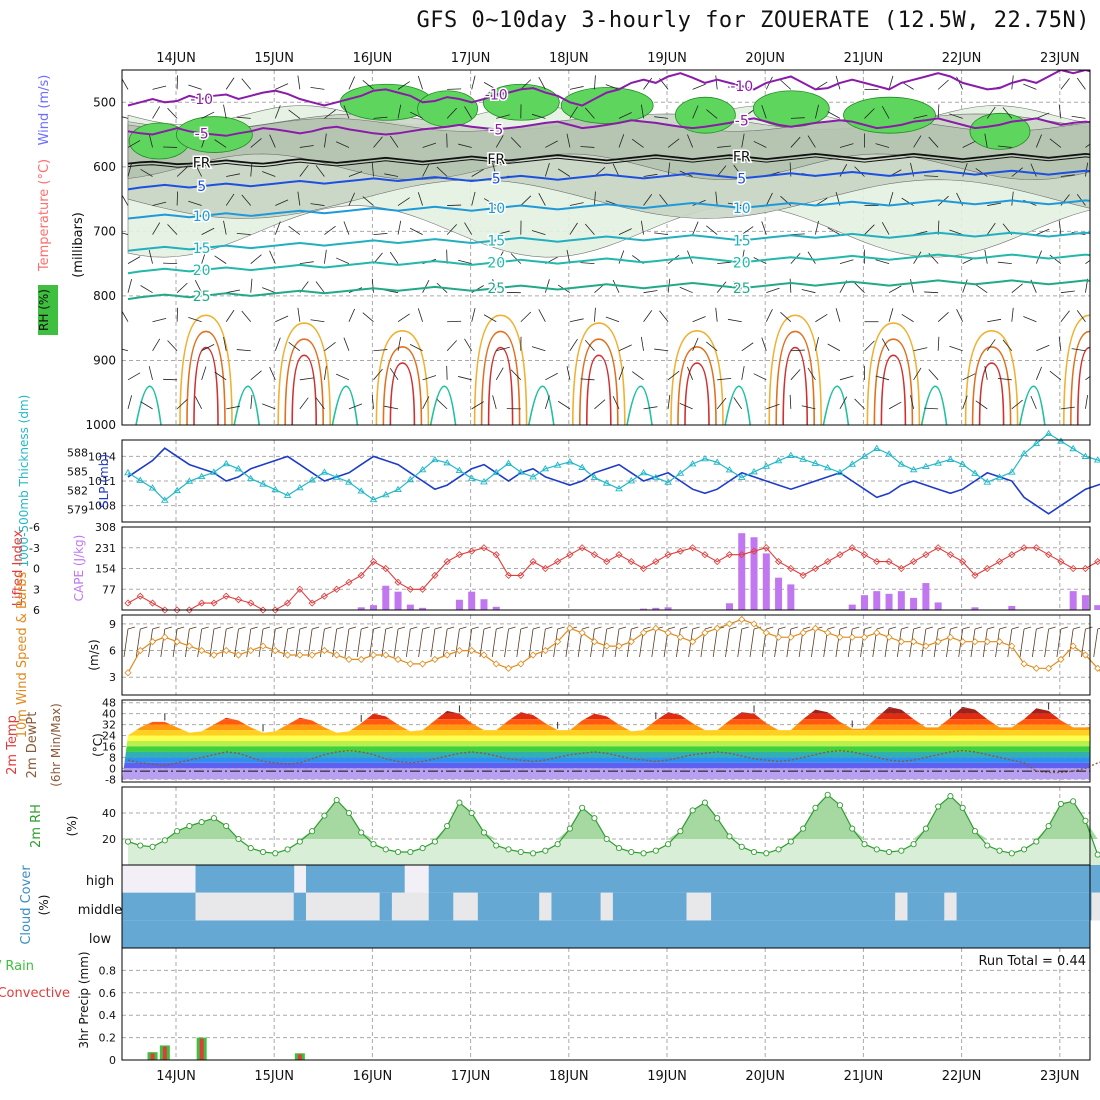 The image size is (1100, 1100). I want to click on isotherm-line, so click(608, 180).